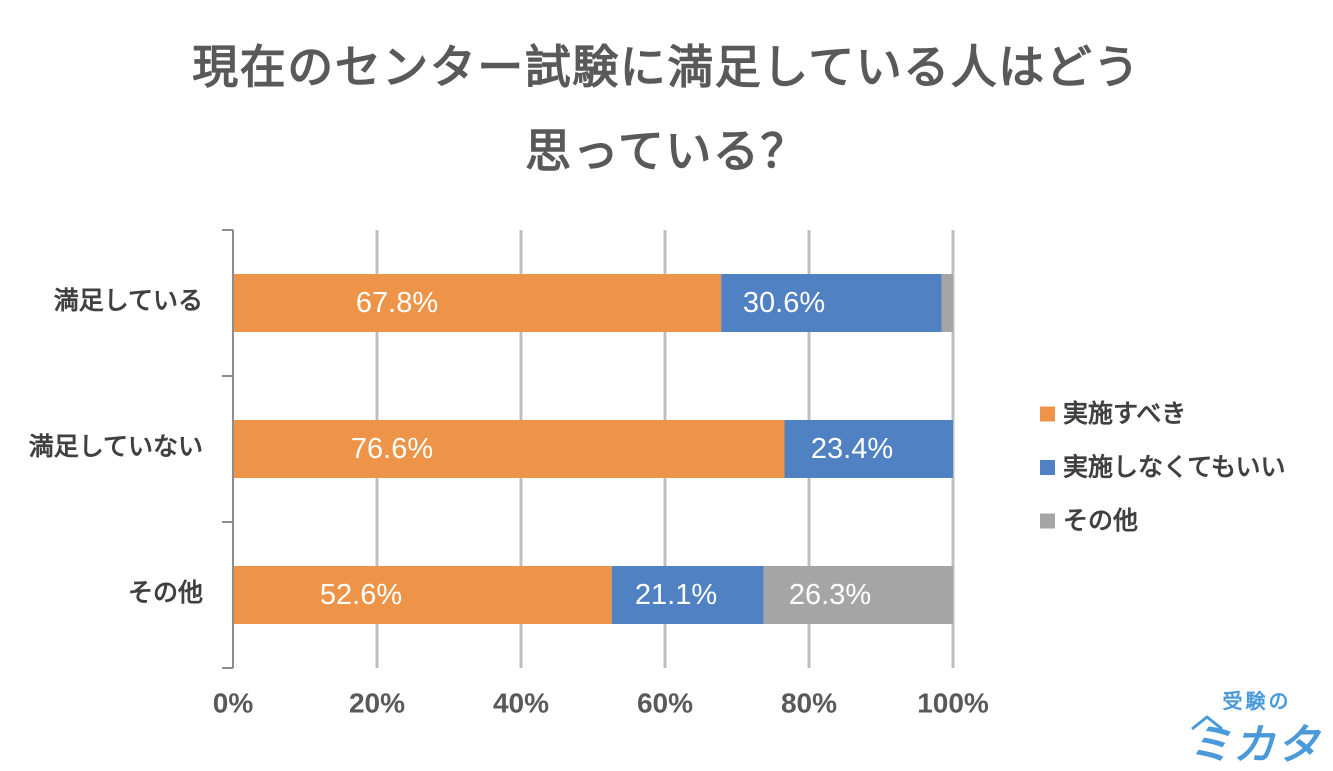  Describe the element at coordinates (1254, 744) in the screenshot. I see `logo-wordmark: ミカタ` at that location.